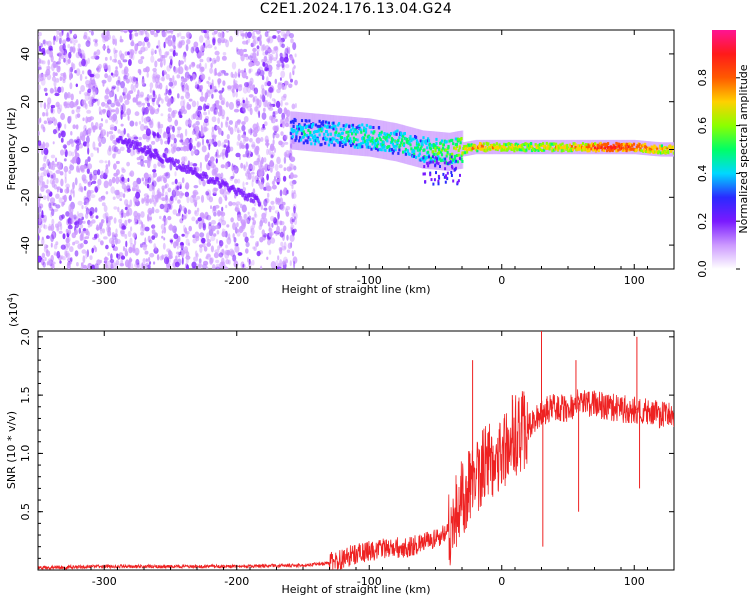 The width and height of the screenshot is (750, 600). What do you see at coordinates (702, 78) in the screenshot?
I see `colorbar-tick-label: 0.8` at bounding box center [702, 78].